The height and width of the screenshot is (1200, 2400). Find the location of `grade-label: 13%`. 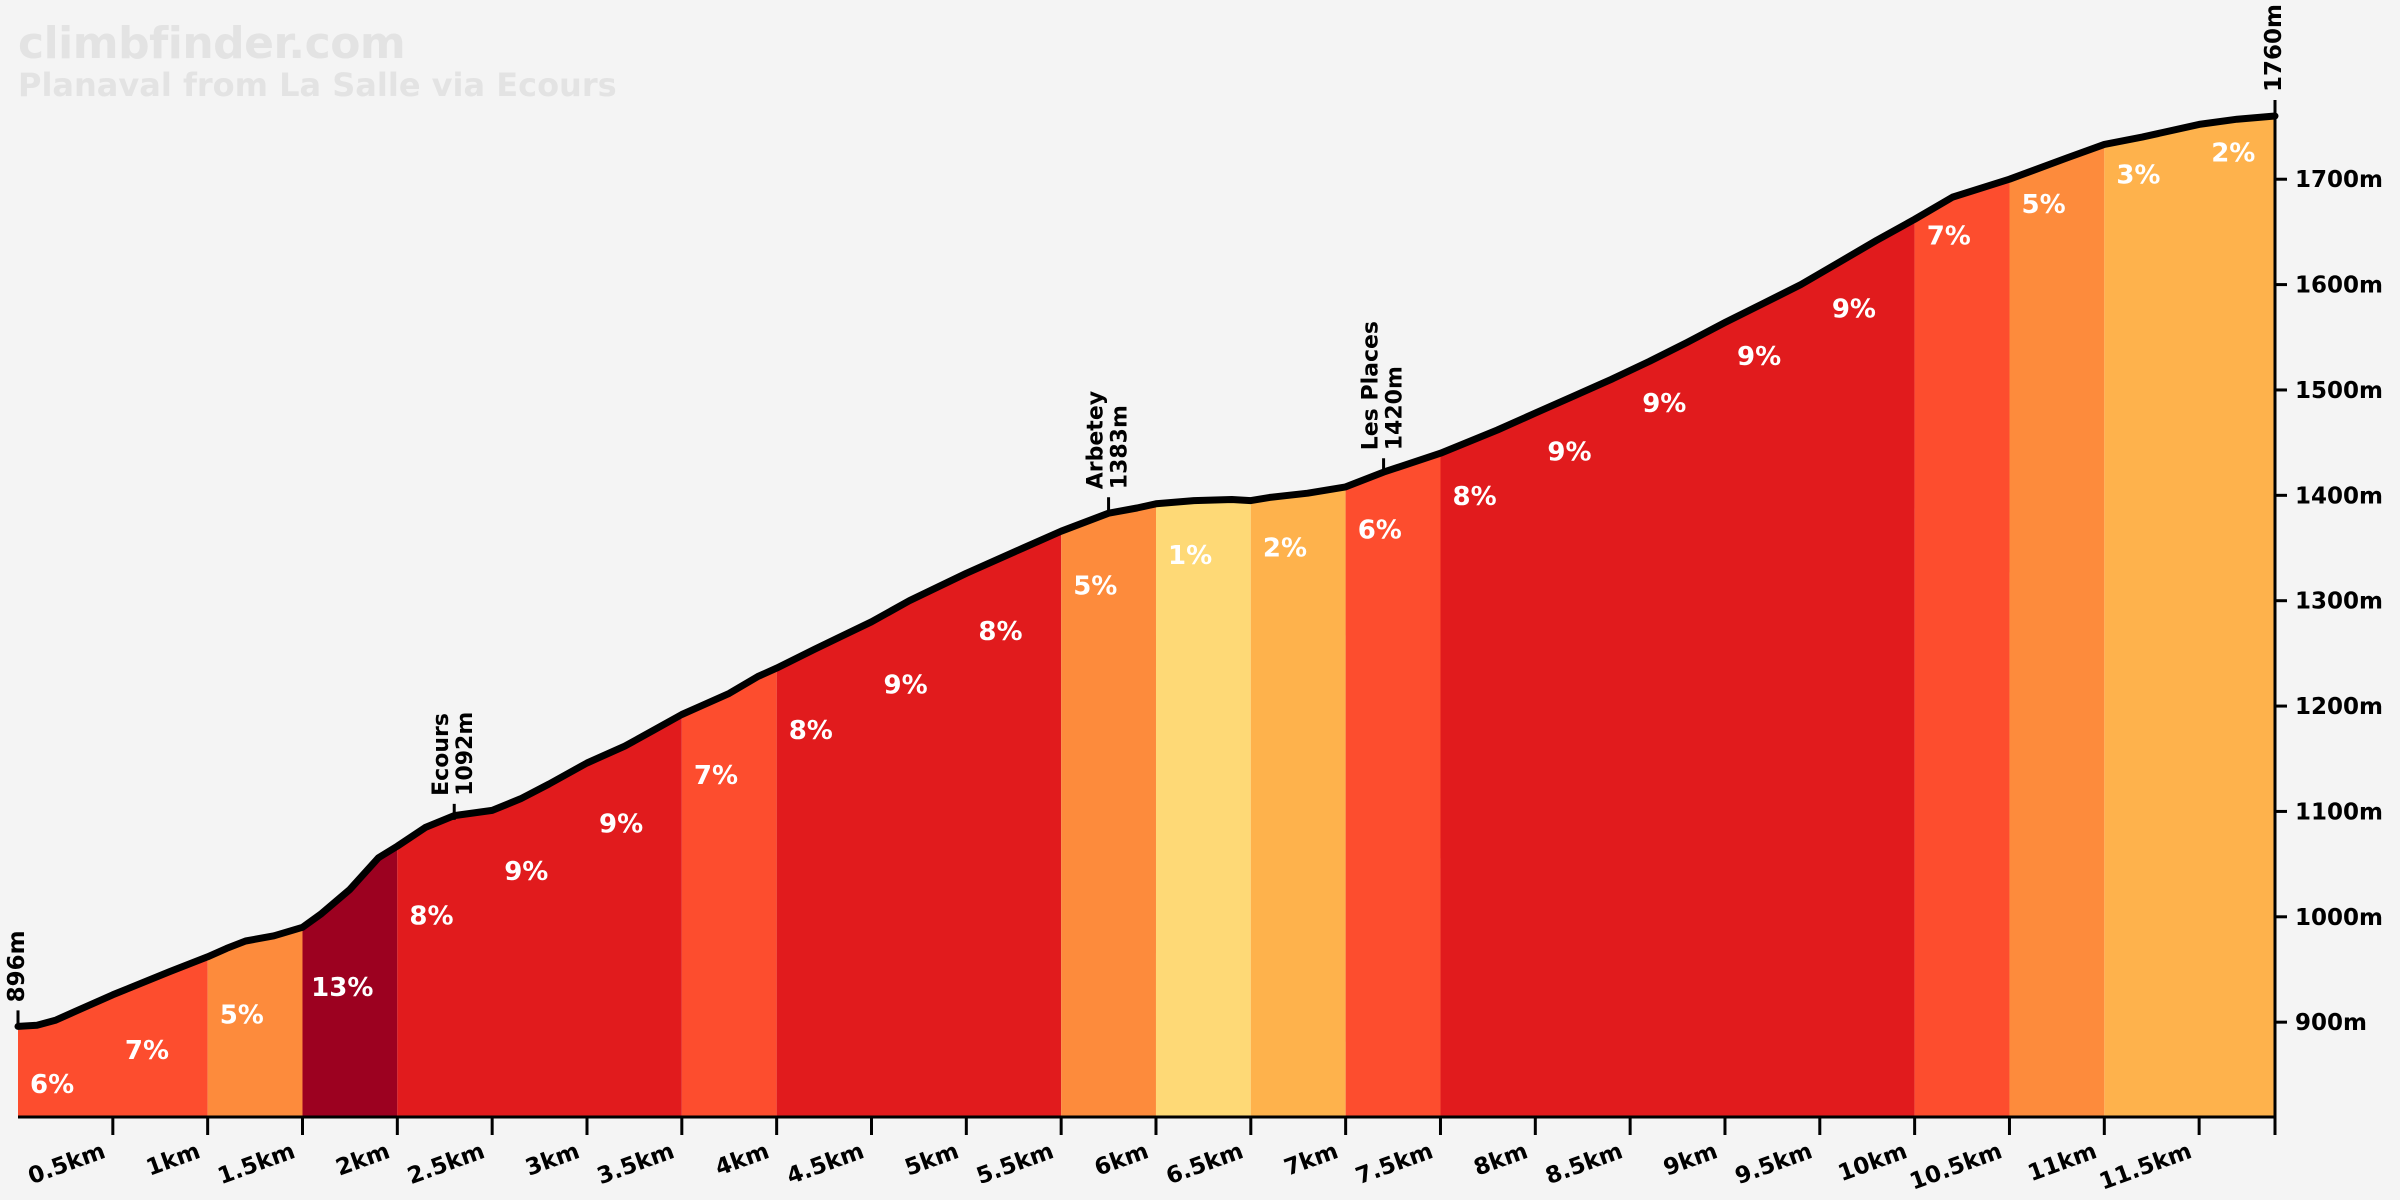

grade-label: 13% is located at coordinates (342, 988).